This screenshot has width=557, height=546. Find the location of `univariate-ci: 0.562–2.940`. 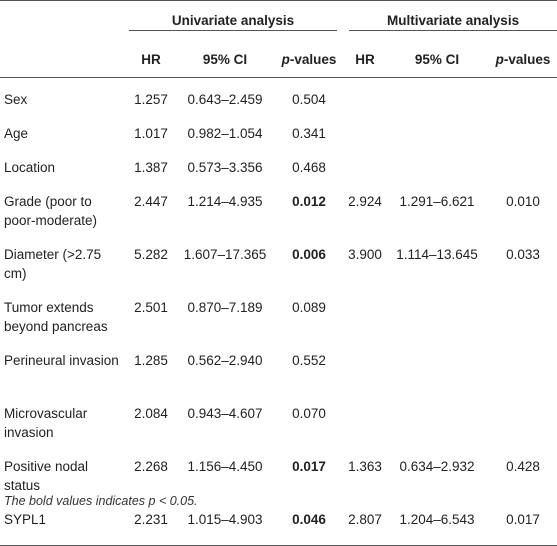

univariate-ci: 0.562–2.940 is located at coordinates (225, 360).